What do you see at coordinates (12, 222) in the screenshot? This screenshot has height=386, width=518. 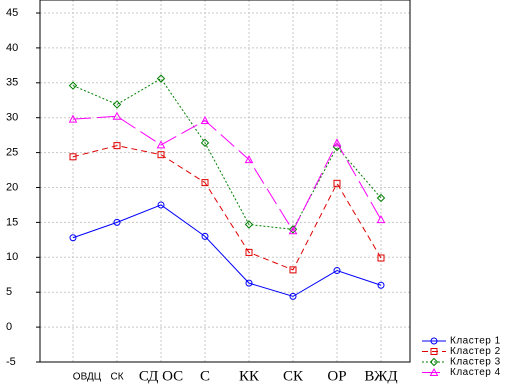 I see `y-tick-label: 15` at bounding box center [12, 222].